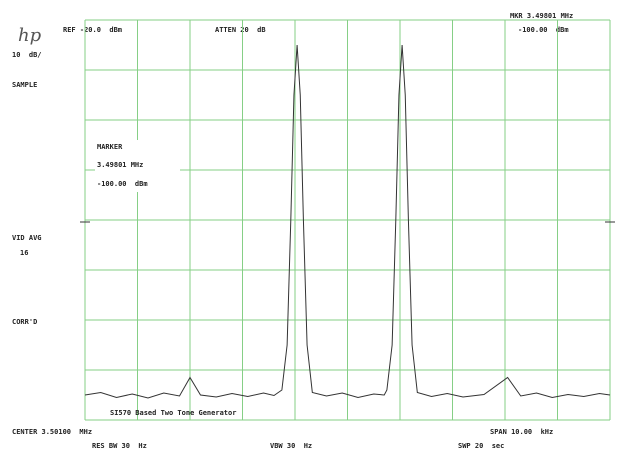  What do you see at coordinates (173, 413) in the screenshot?
I see `annotation: SI570 Based Two Tone Generator` at bounding box center [173, 413].